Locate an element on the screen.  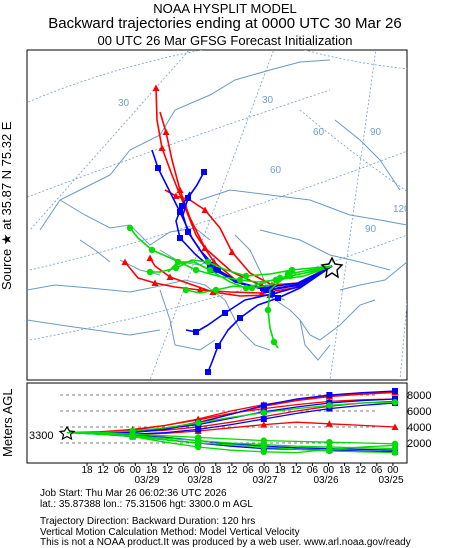
start-height-label: 3300 is located at coordinates (41, 436).